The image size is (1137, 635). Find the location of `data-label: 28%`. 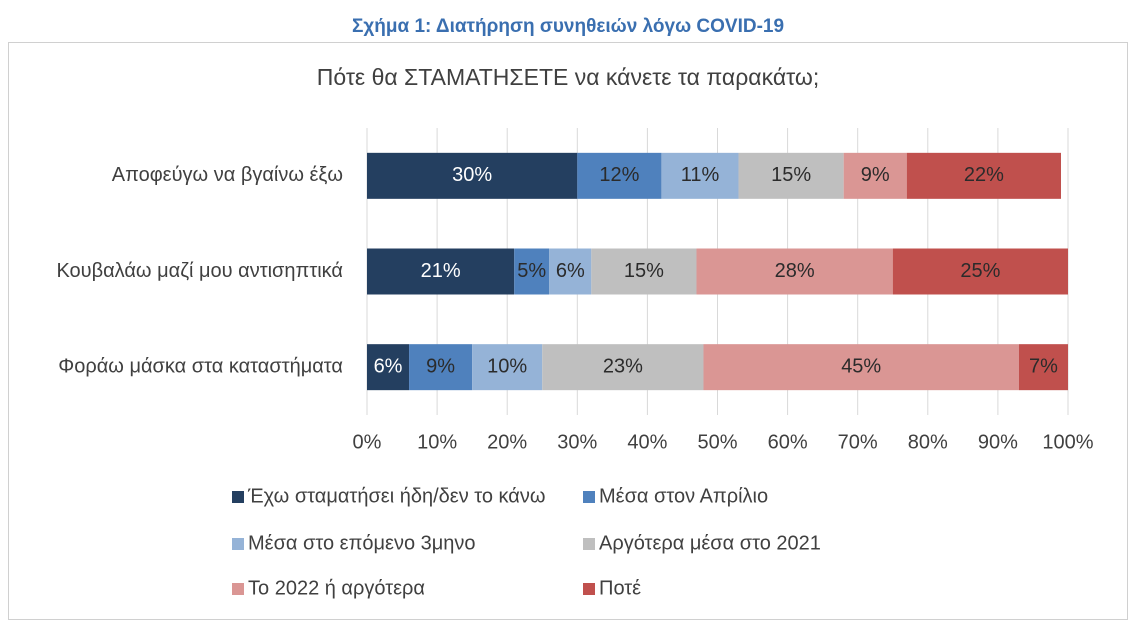

data-label: 28% is located at coordinates (795, 271).